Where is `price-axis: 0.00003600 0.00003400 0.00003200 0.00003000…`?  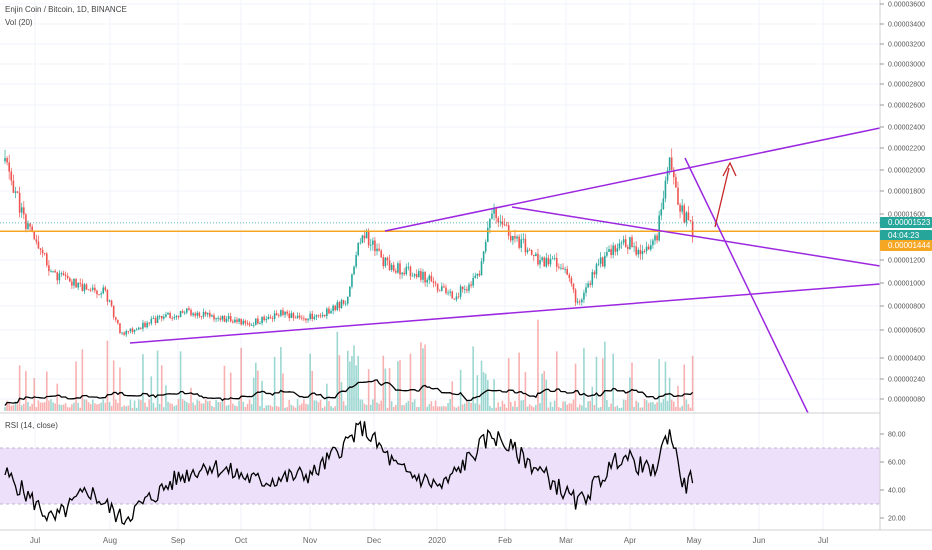
price-axis: 0.00003600 0.00003400 0.00003200 0.00003000… is located at coordinates (902, 203).